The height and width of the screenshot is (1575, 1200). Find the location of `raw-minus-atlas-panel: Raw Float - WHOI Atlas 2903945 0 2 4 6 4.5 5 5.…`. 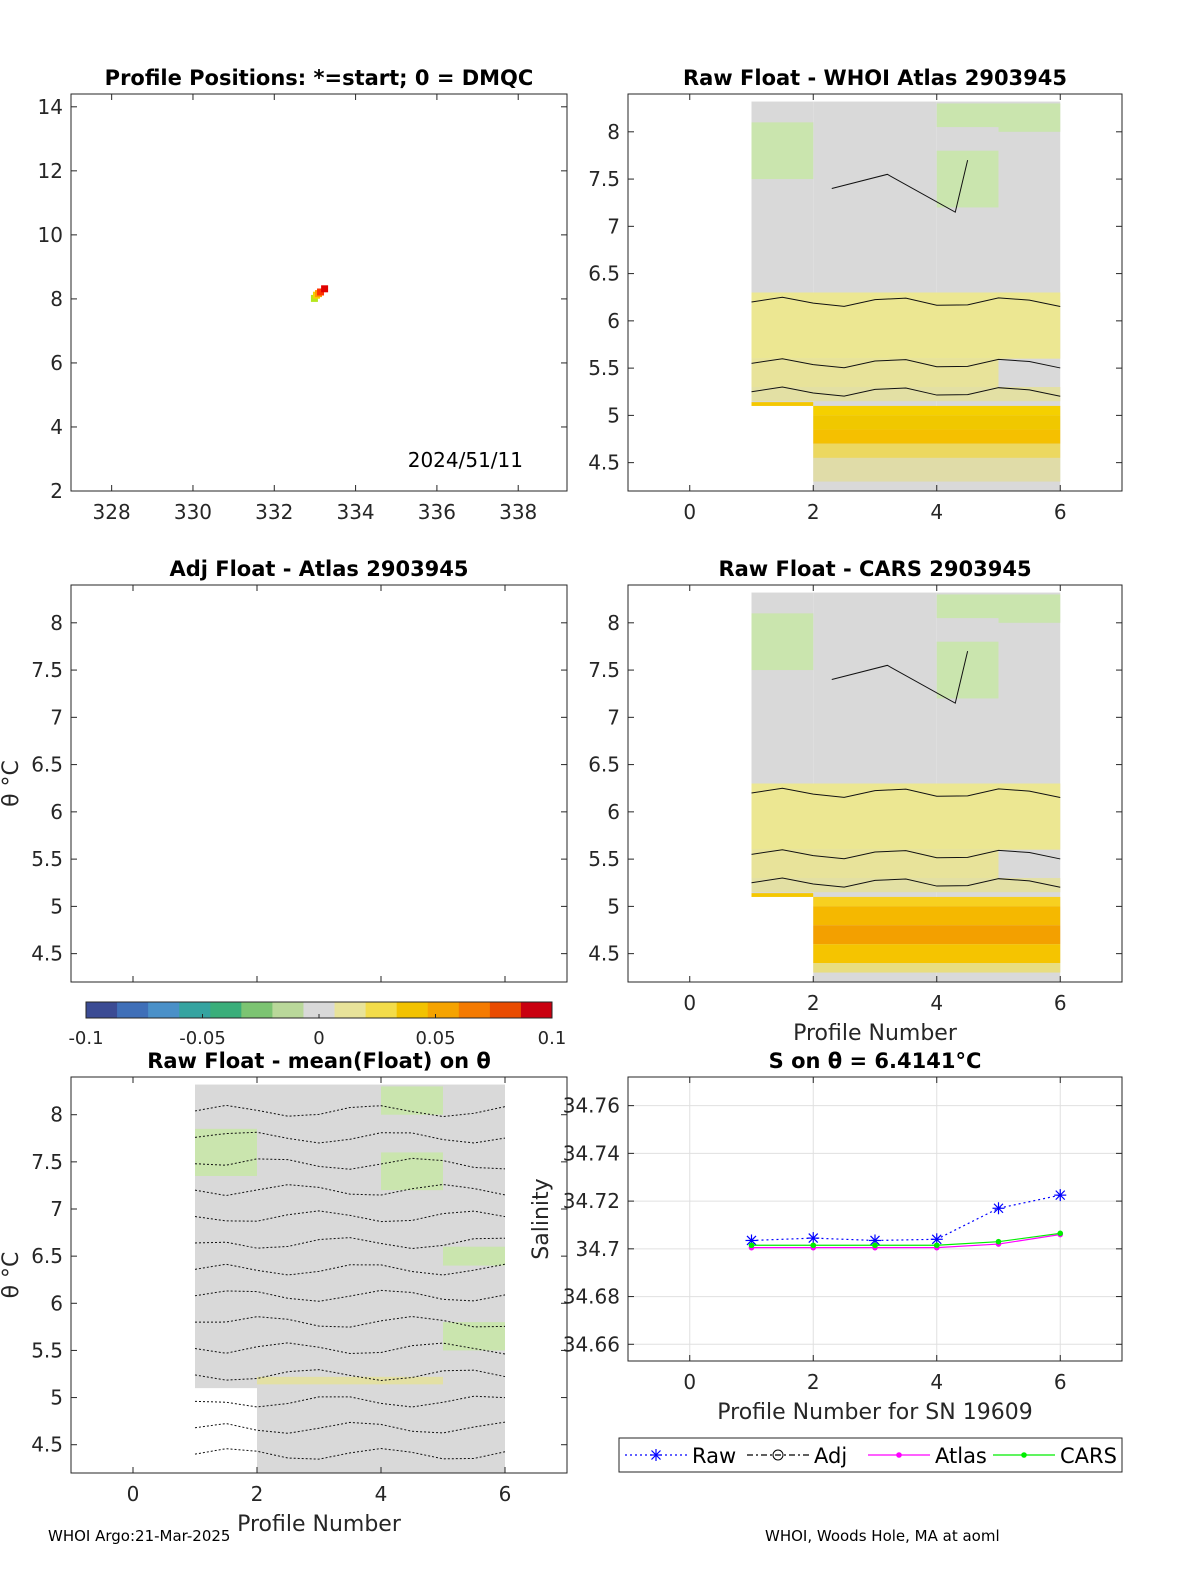

raw-minus-atlas-panel: Raw Float - WHOI Atlas 2903945 0 2 4 6 4.5 5 5.… is located at coordinates (855, 295).